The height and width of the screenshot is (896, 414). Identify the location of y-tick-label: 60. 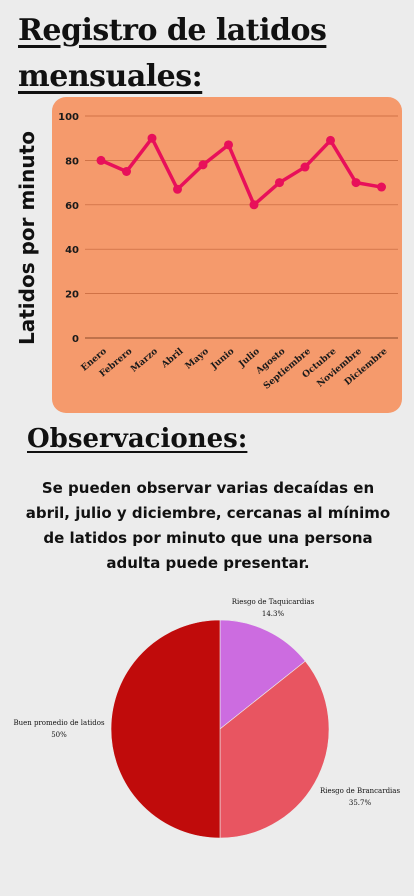
(72, 206).